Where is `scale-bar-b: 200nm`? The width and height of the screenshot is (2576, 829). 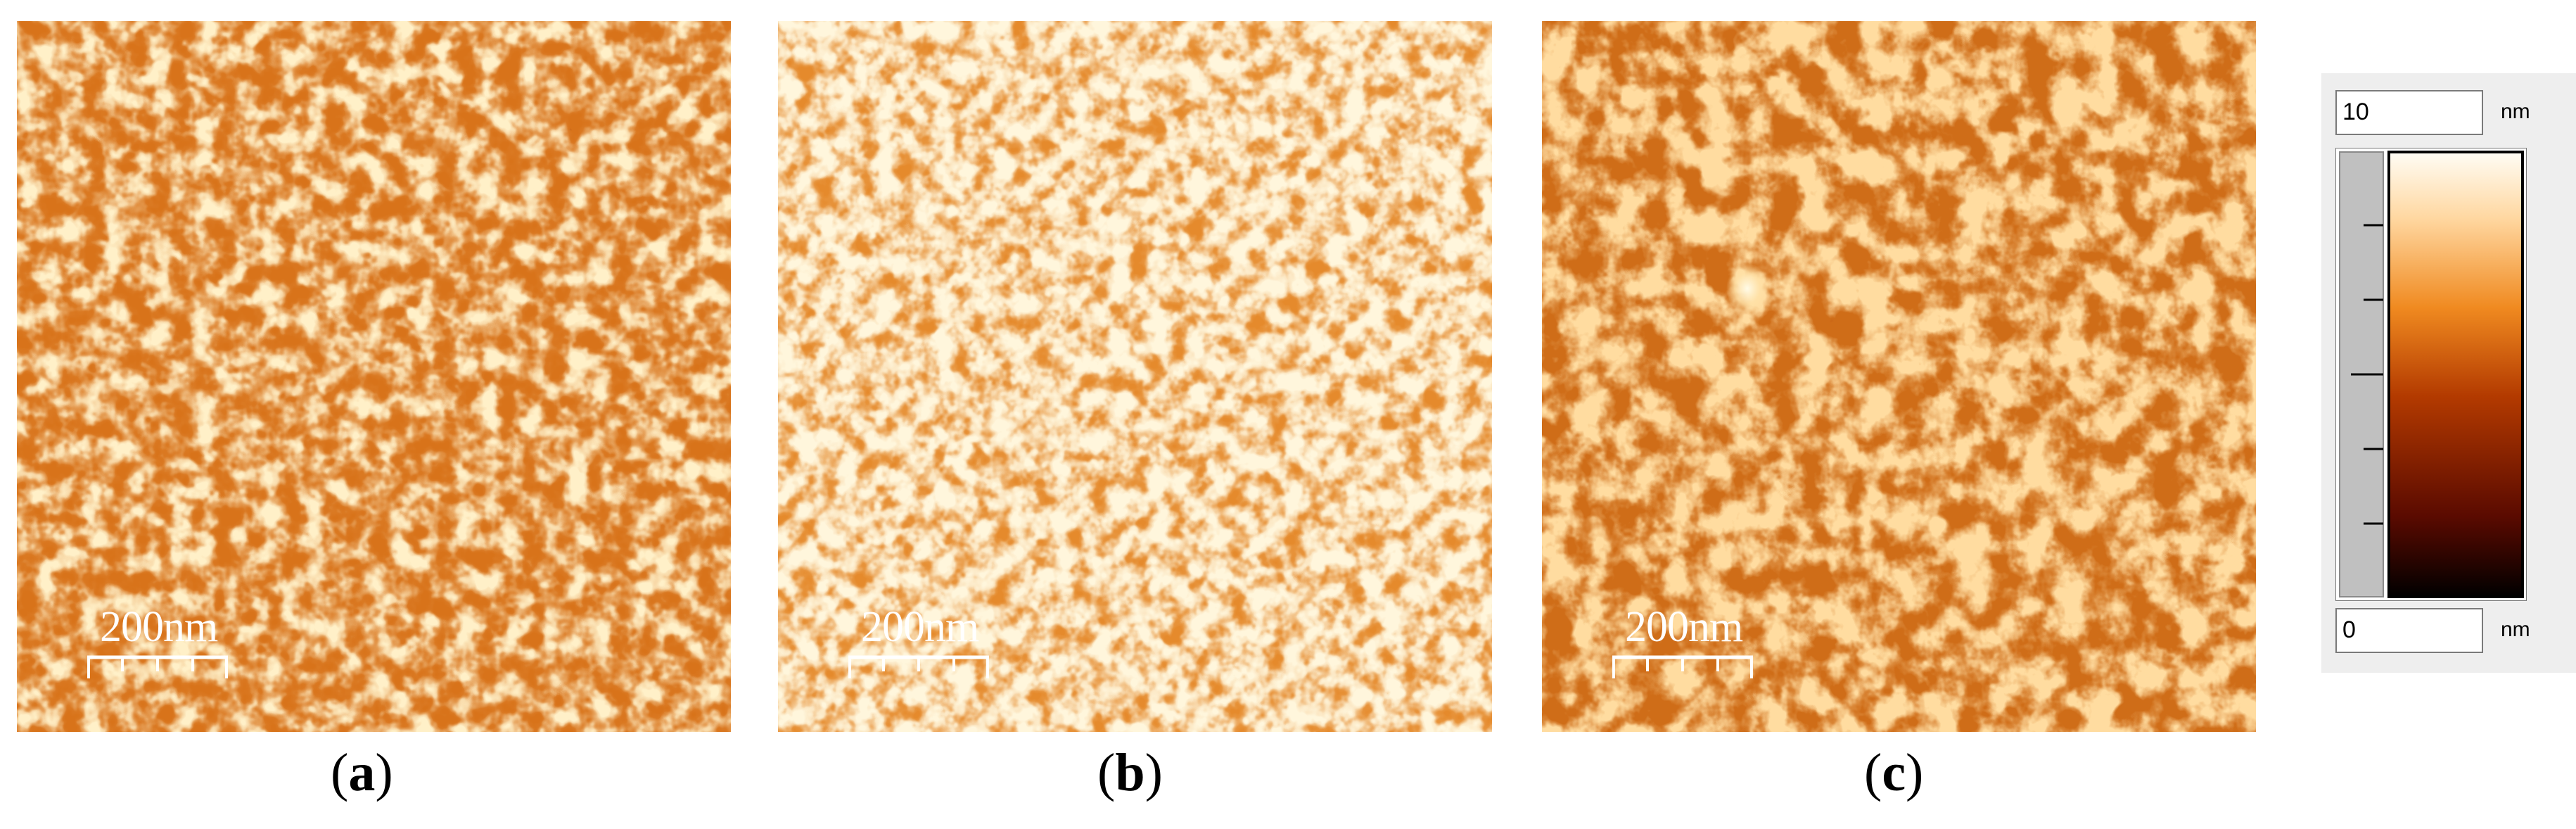
scale-bar-b: 200nm is located at coordinates (922, 644).